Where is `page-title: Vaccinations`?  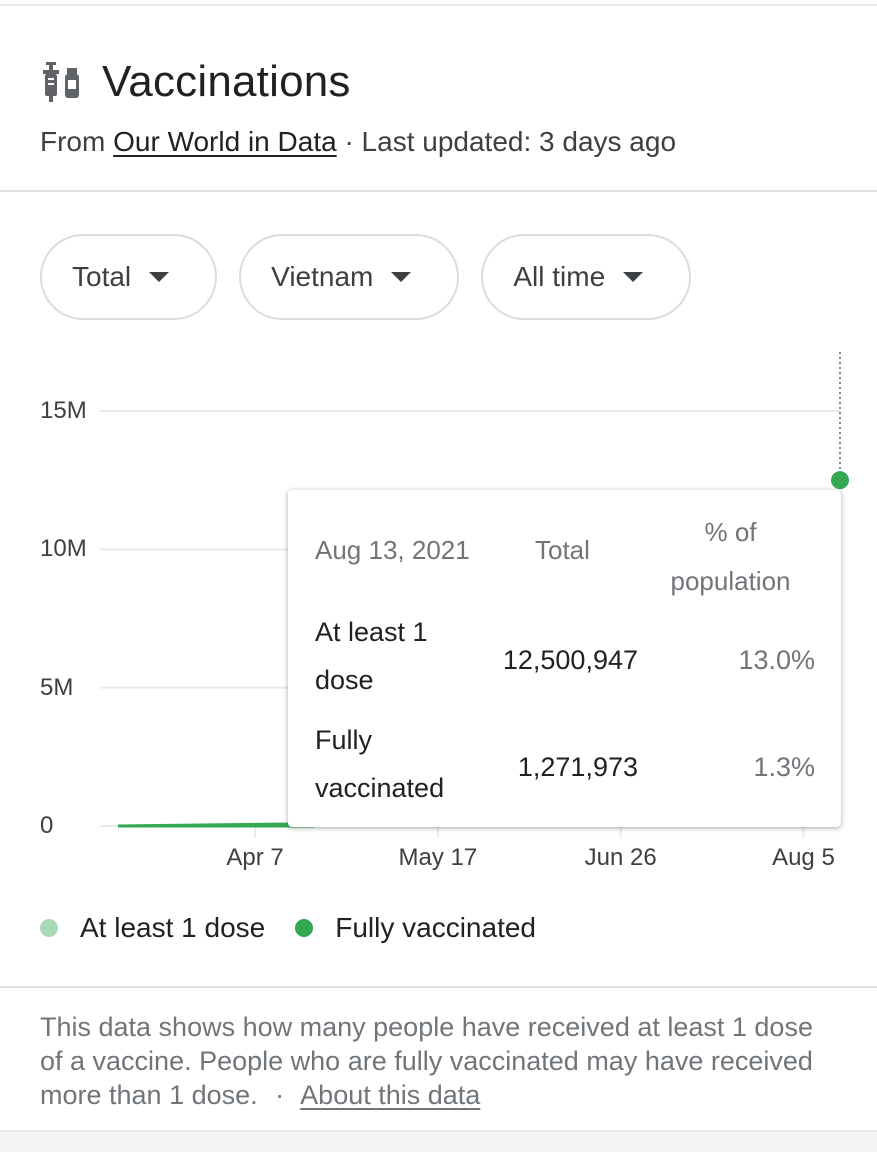
page-title: Vaccinations is located at coordinates (226, 81).